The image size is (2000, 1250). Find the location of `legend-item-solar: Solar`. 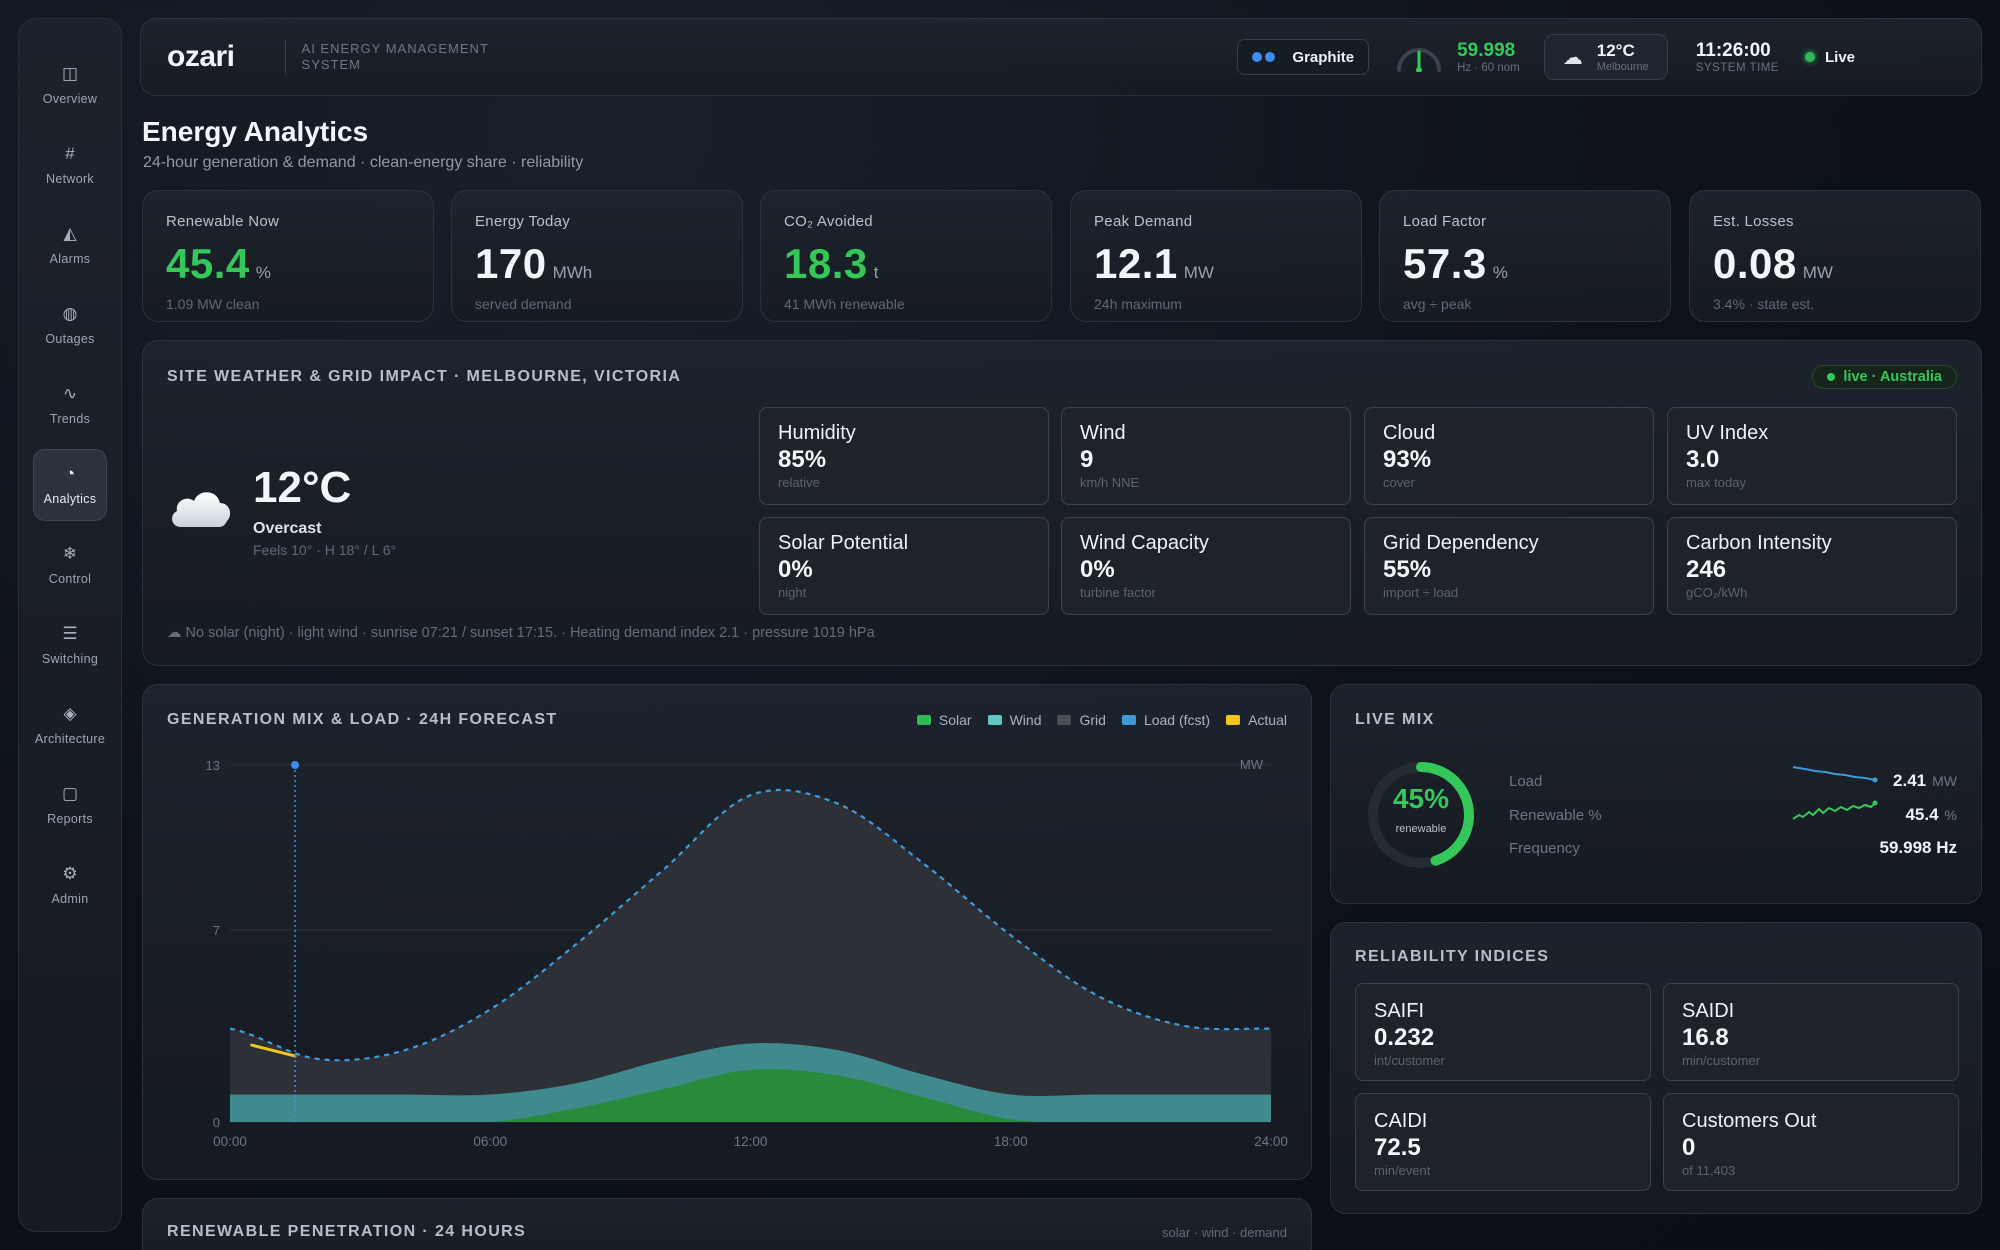

legend-item-solar: Solar is located at coordinates (944, 720).